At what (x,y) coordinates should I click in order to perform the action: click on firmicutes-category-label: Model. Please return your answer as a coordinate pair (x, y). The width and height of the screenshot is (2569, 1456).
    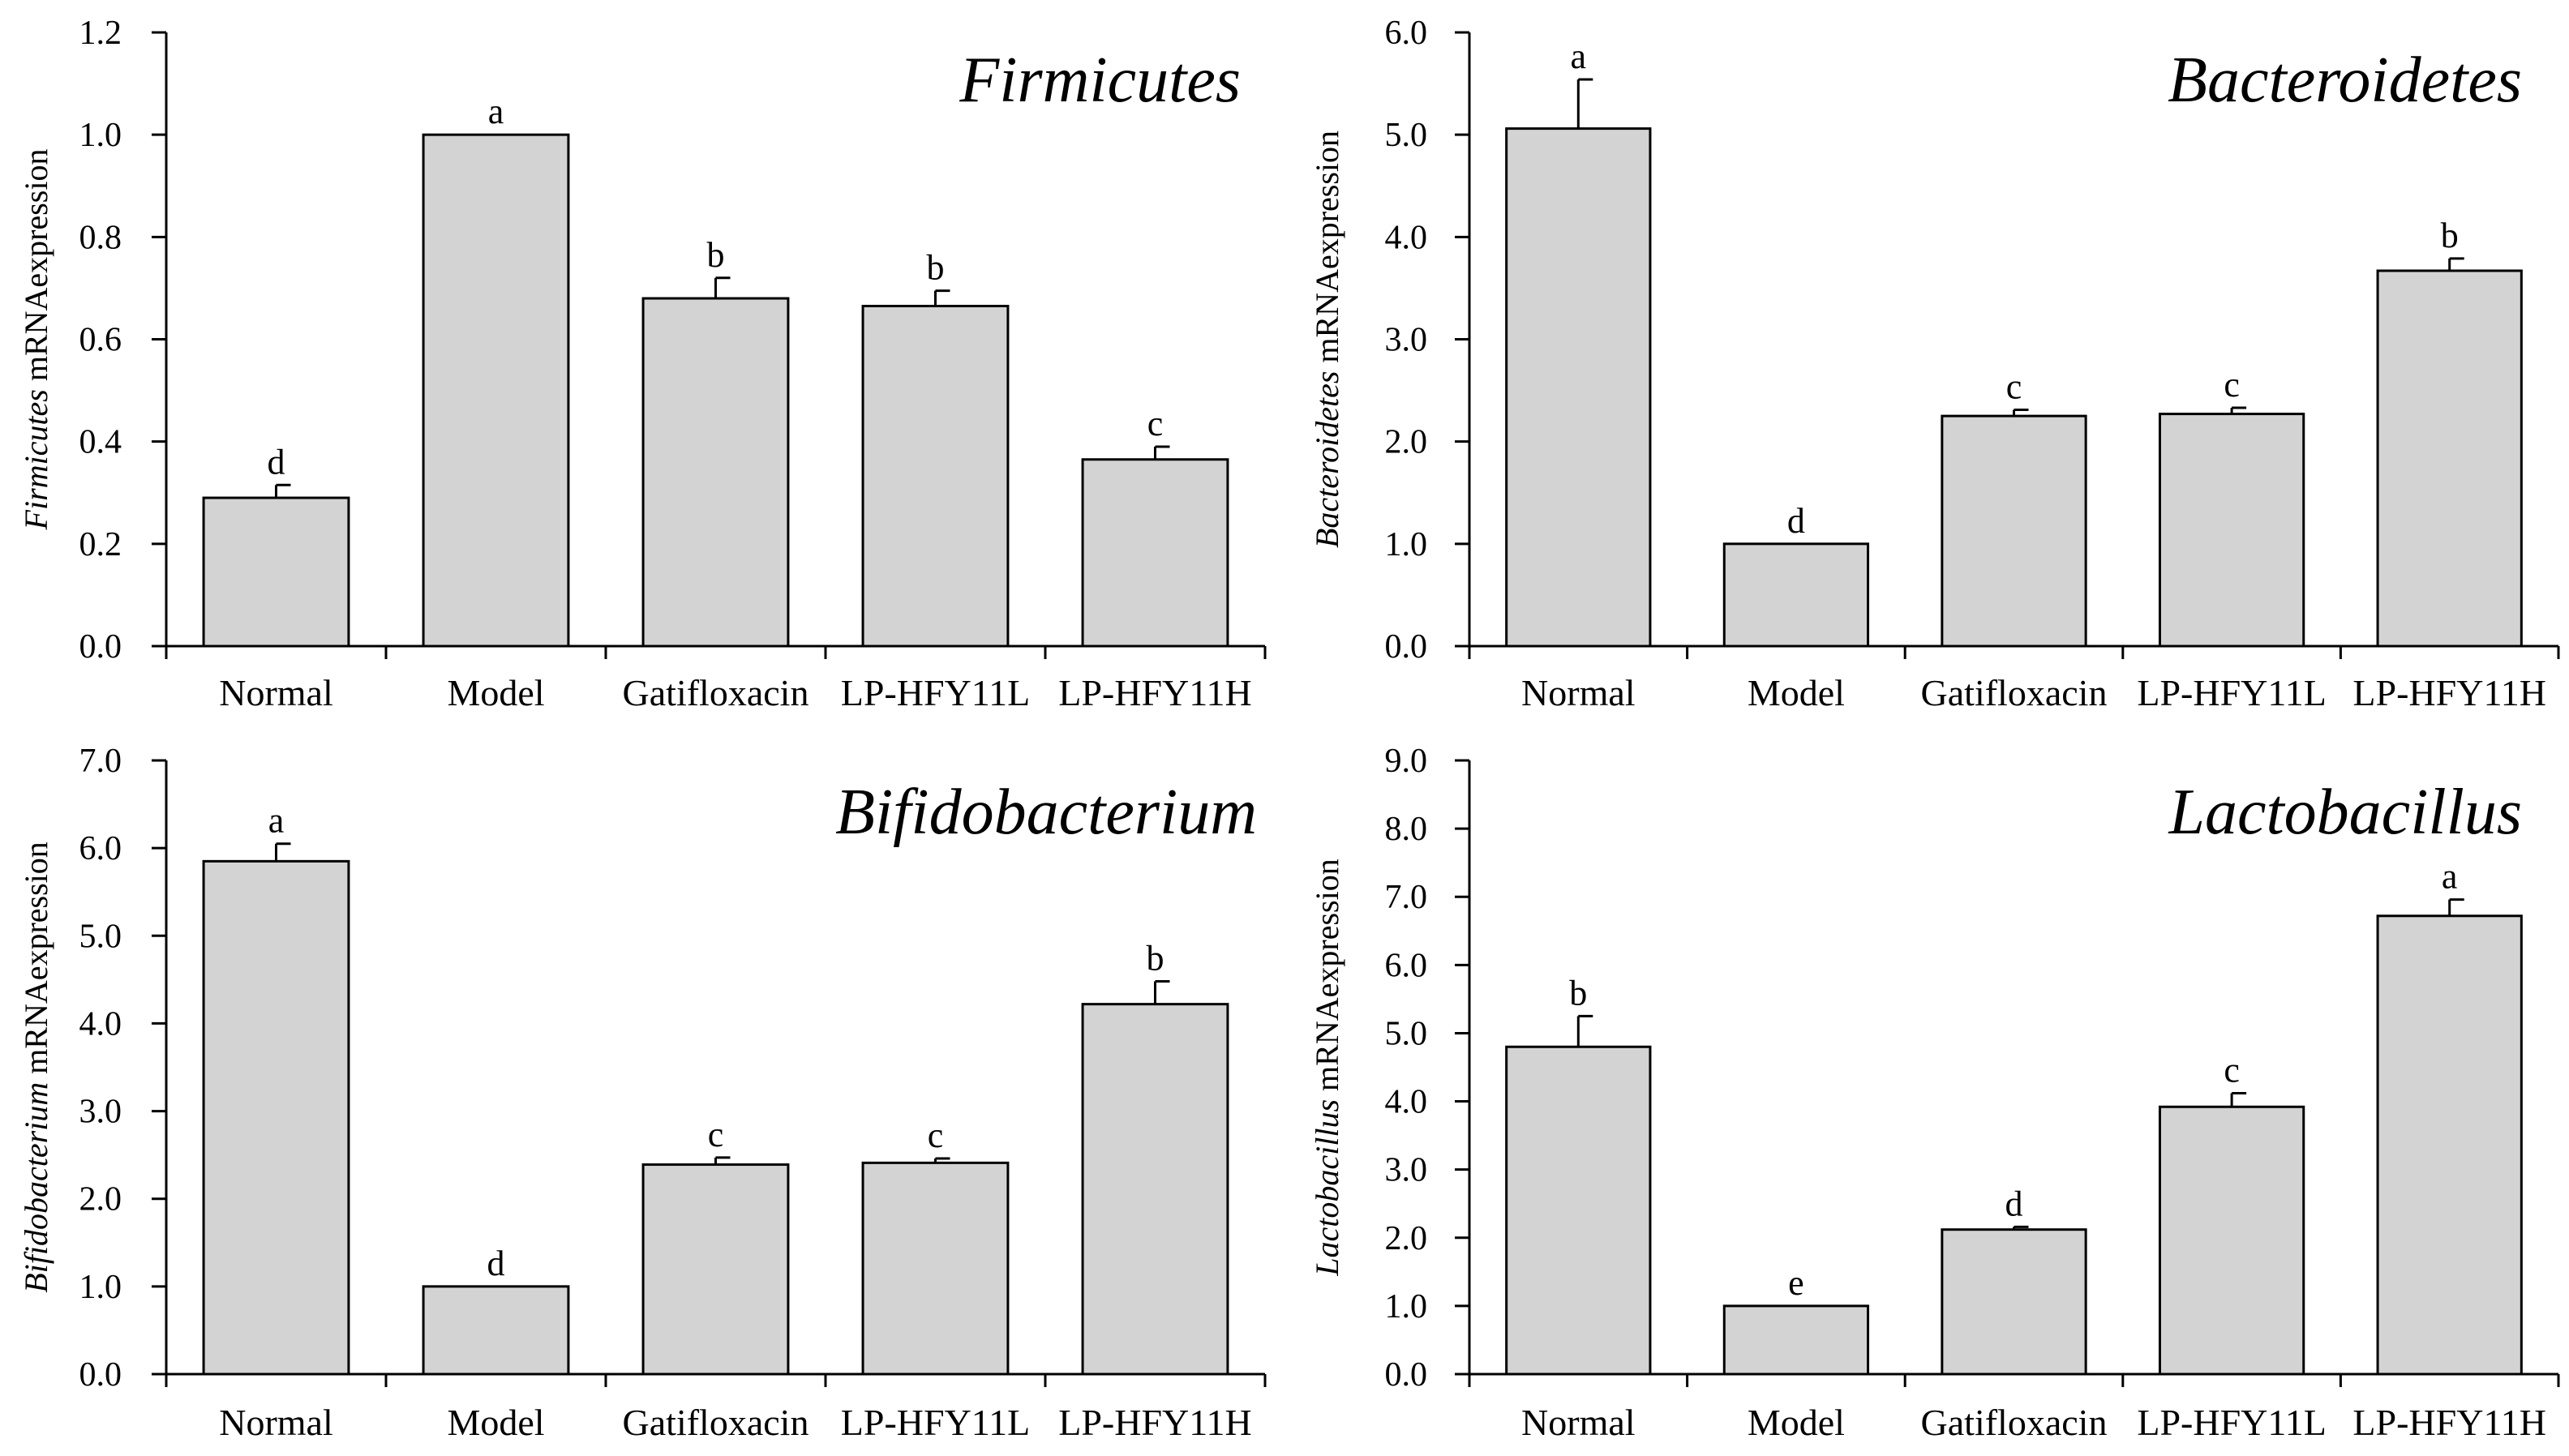
    Looking at the image, I should click on (495, 692).